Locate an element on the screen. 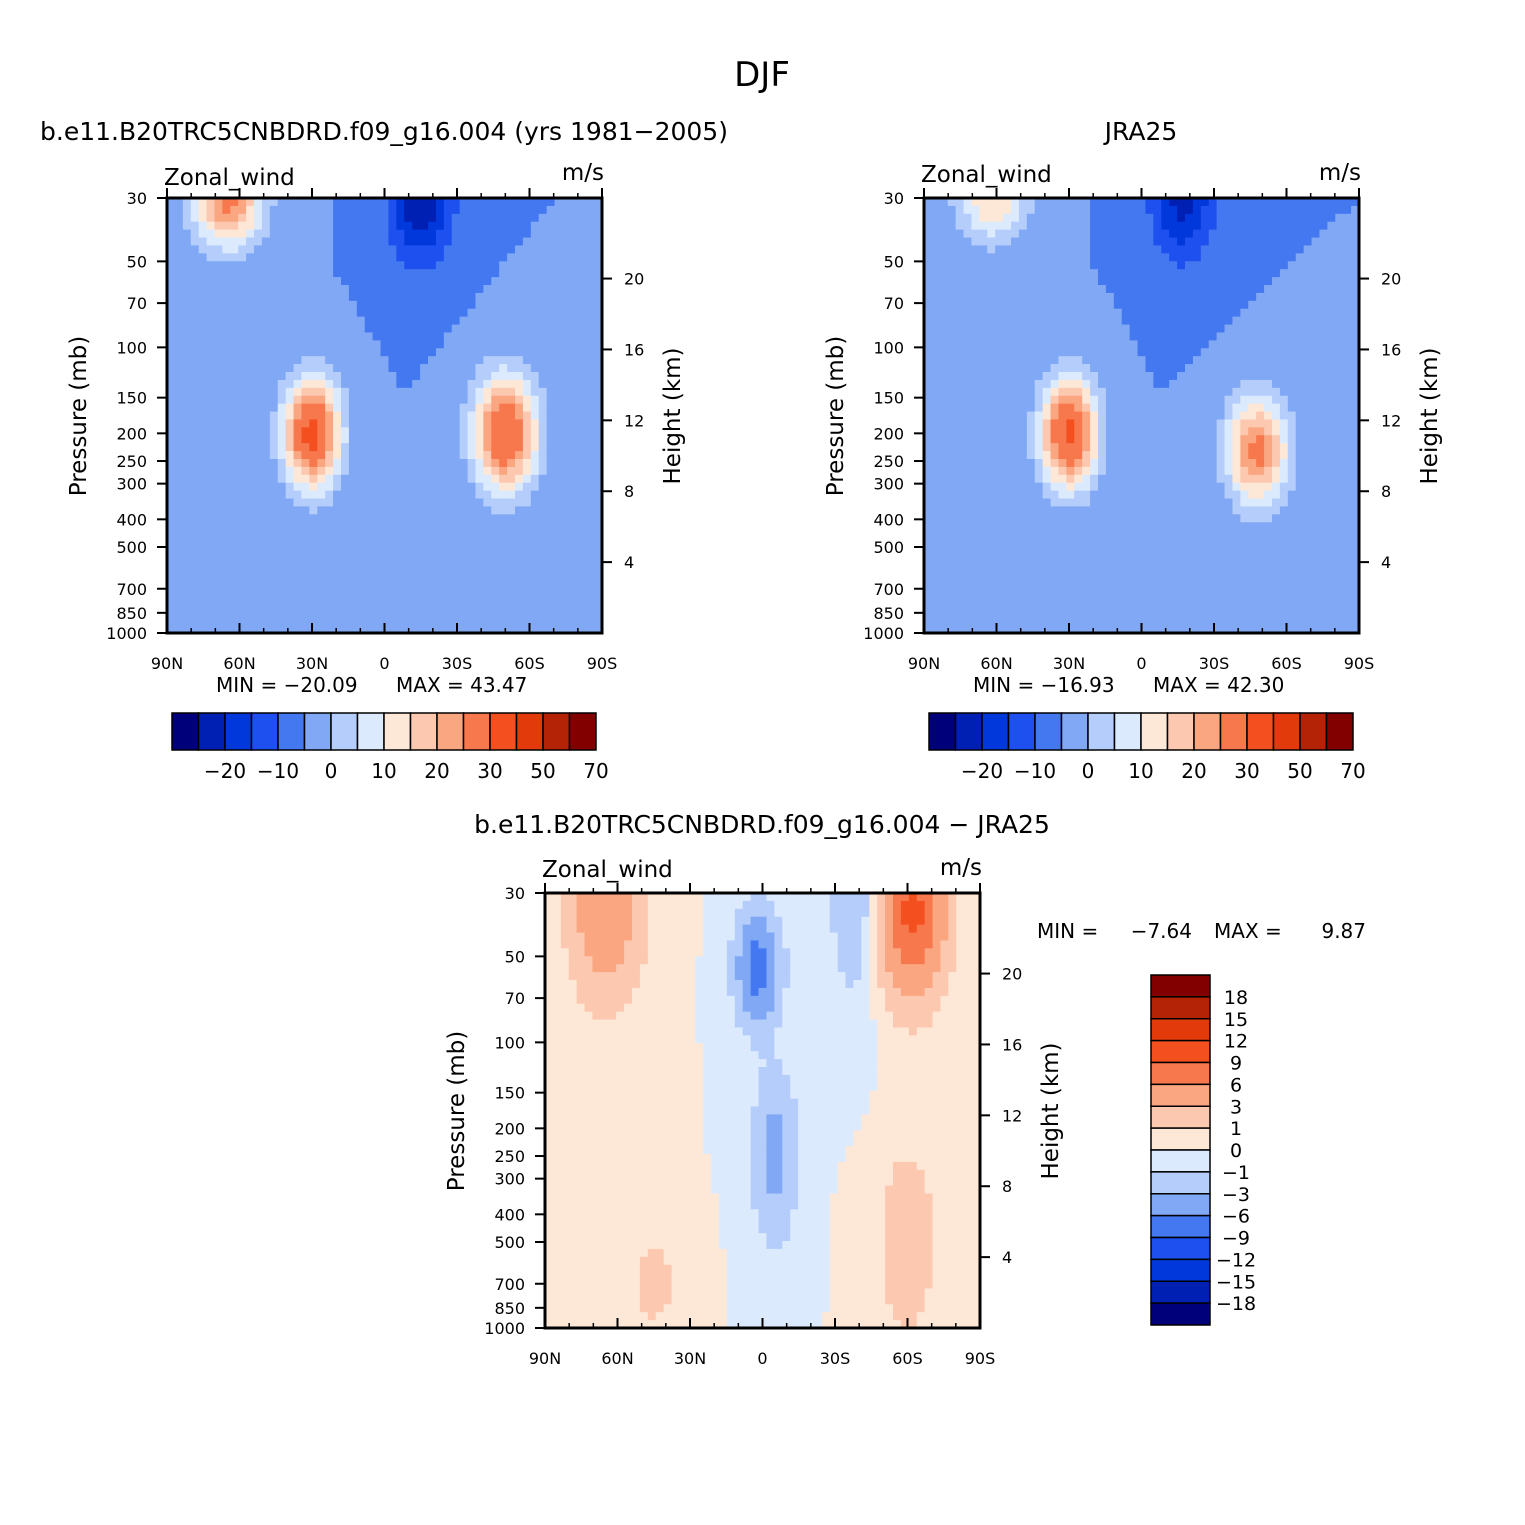 The height and width of the screenshot is (1525, 1525). x-tick-label: 60S is located at coordinates (529, 663).